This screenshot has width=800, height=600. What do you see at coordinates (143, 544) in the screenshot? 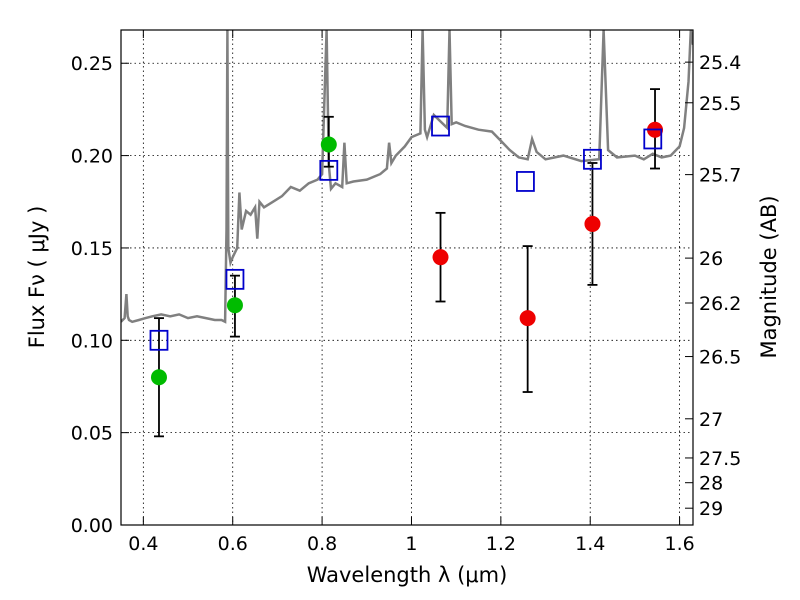
I see `x-tick-label: 0.4` at bounding box center [143, 544].